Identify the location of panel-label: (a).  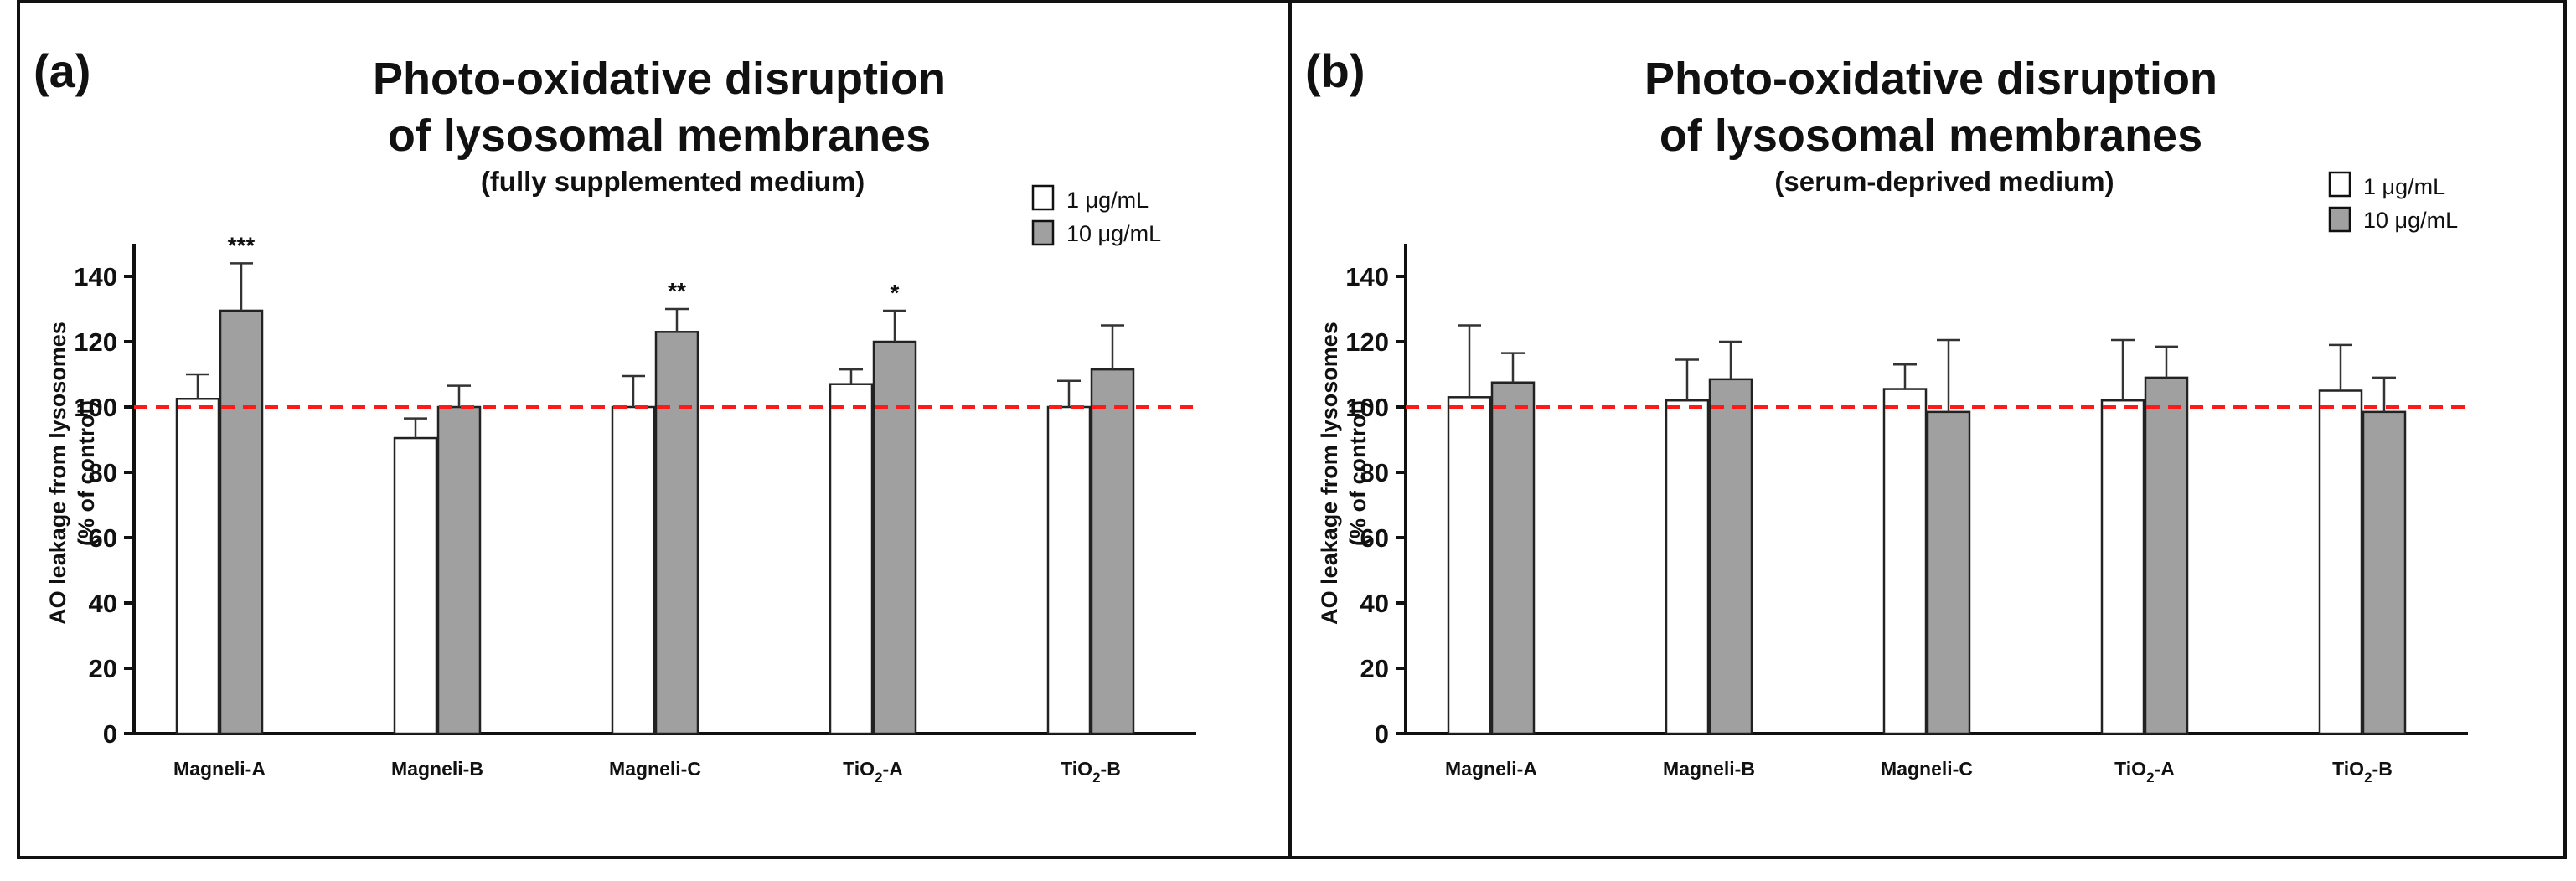
(62, 71).